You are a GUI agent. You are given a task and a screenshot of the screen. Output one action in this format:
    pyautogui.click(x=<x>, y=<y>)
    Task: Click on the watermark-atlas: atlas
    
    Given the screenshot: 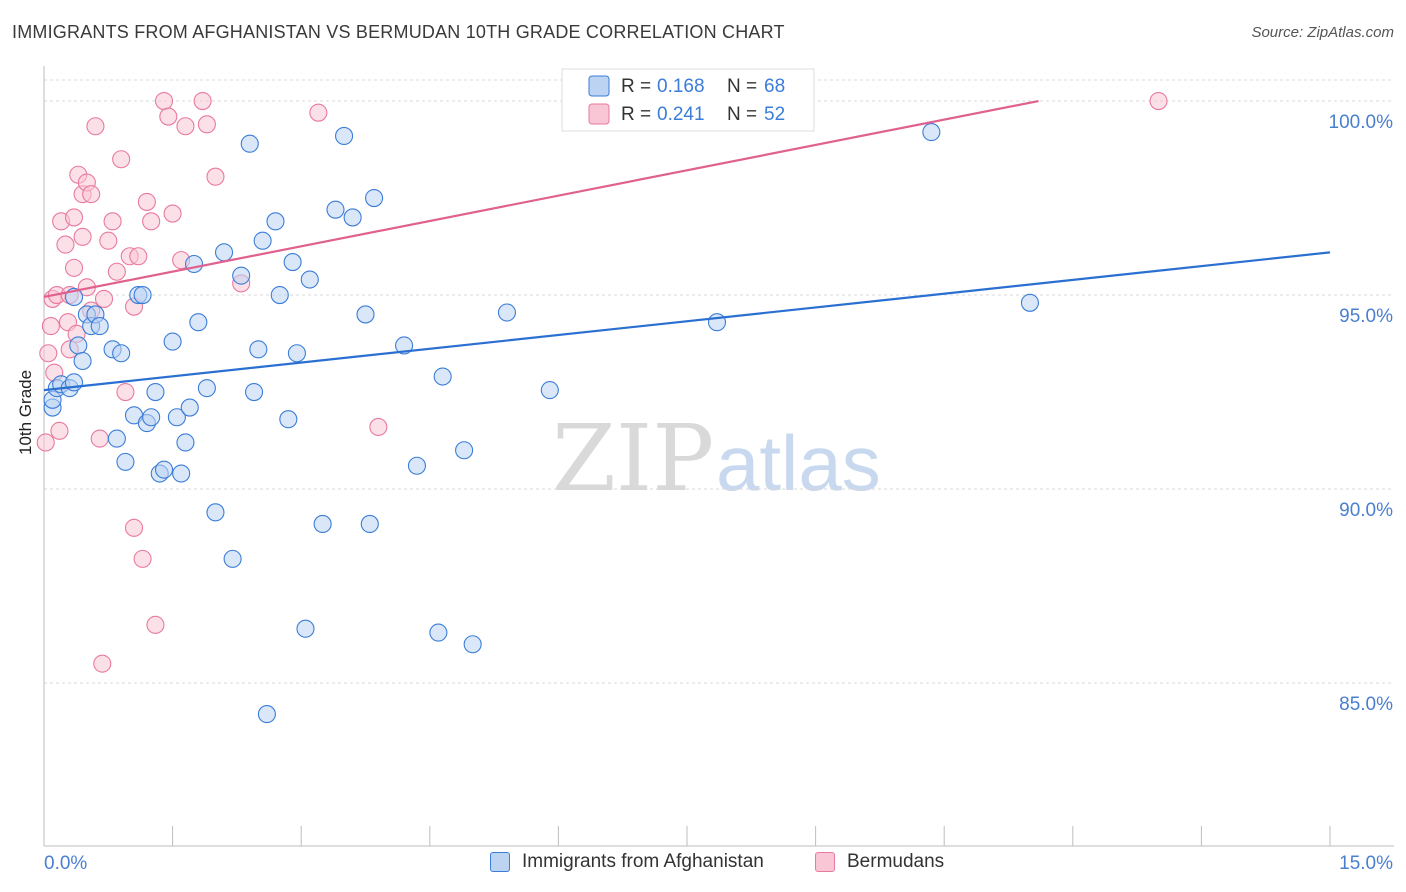 What is the action you would take?
    pyautogui.click(x=798, y=463)
    